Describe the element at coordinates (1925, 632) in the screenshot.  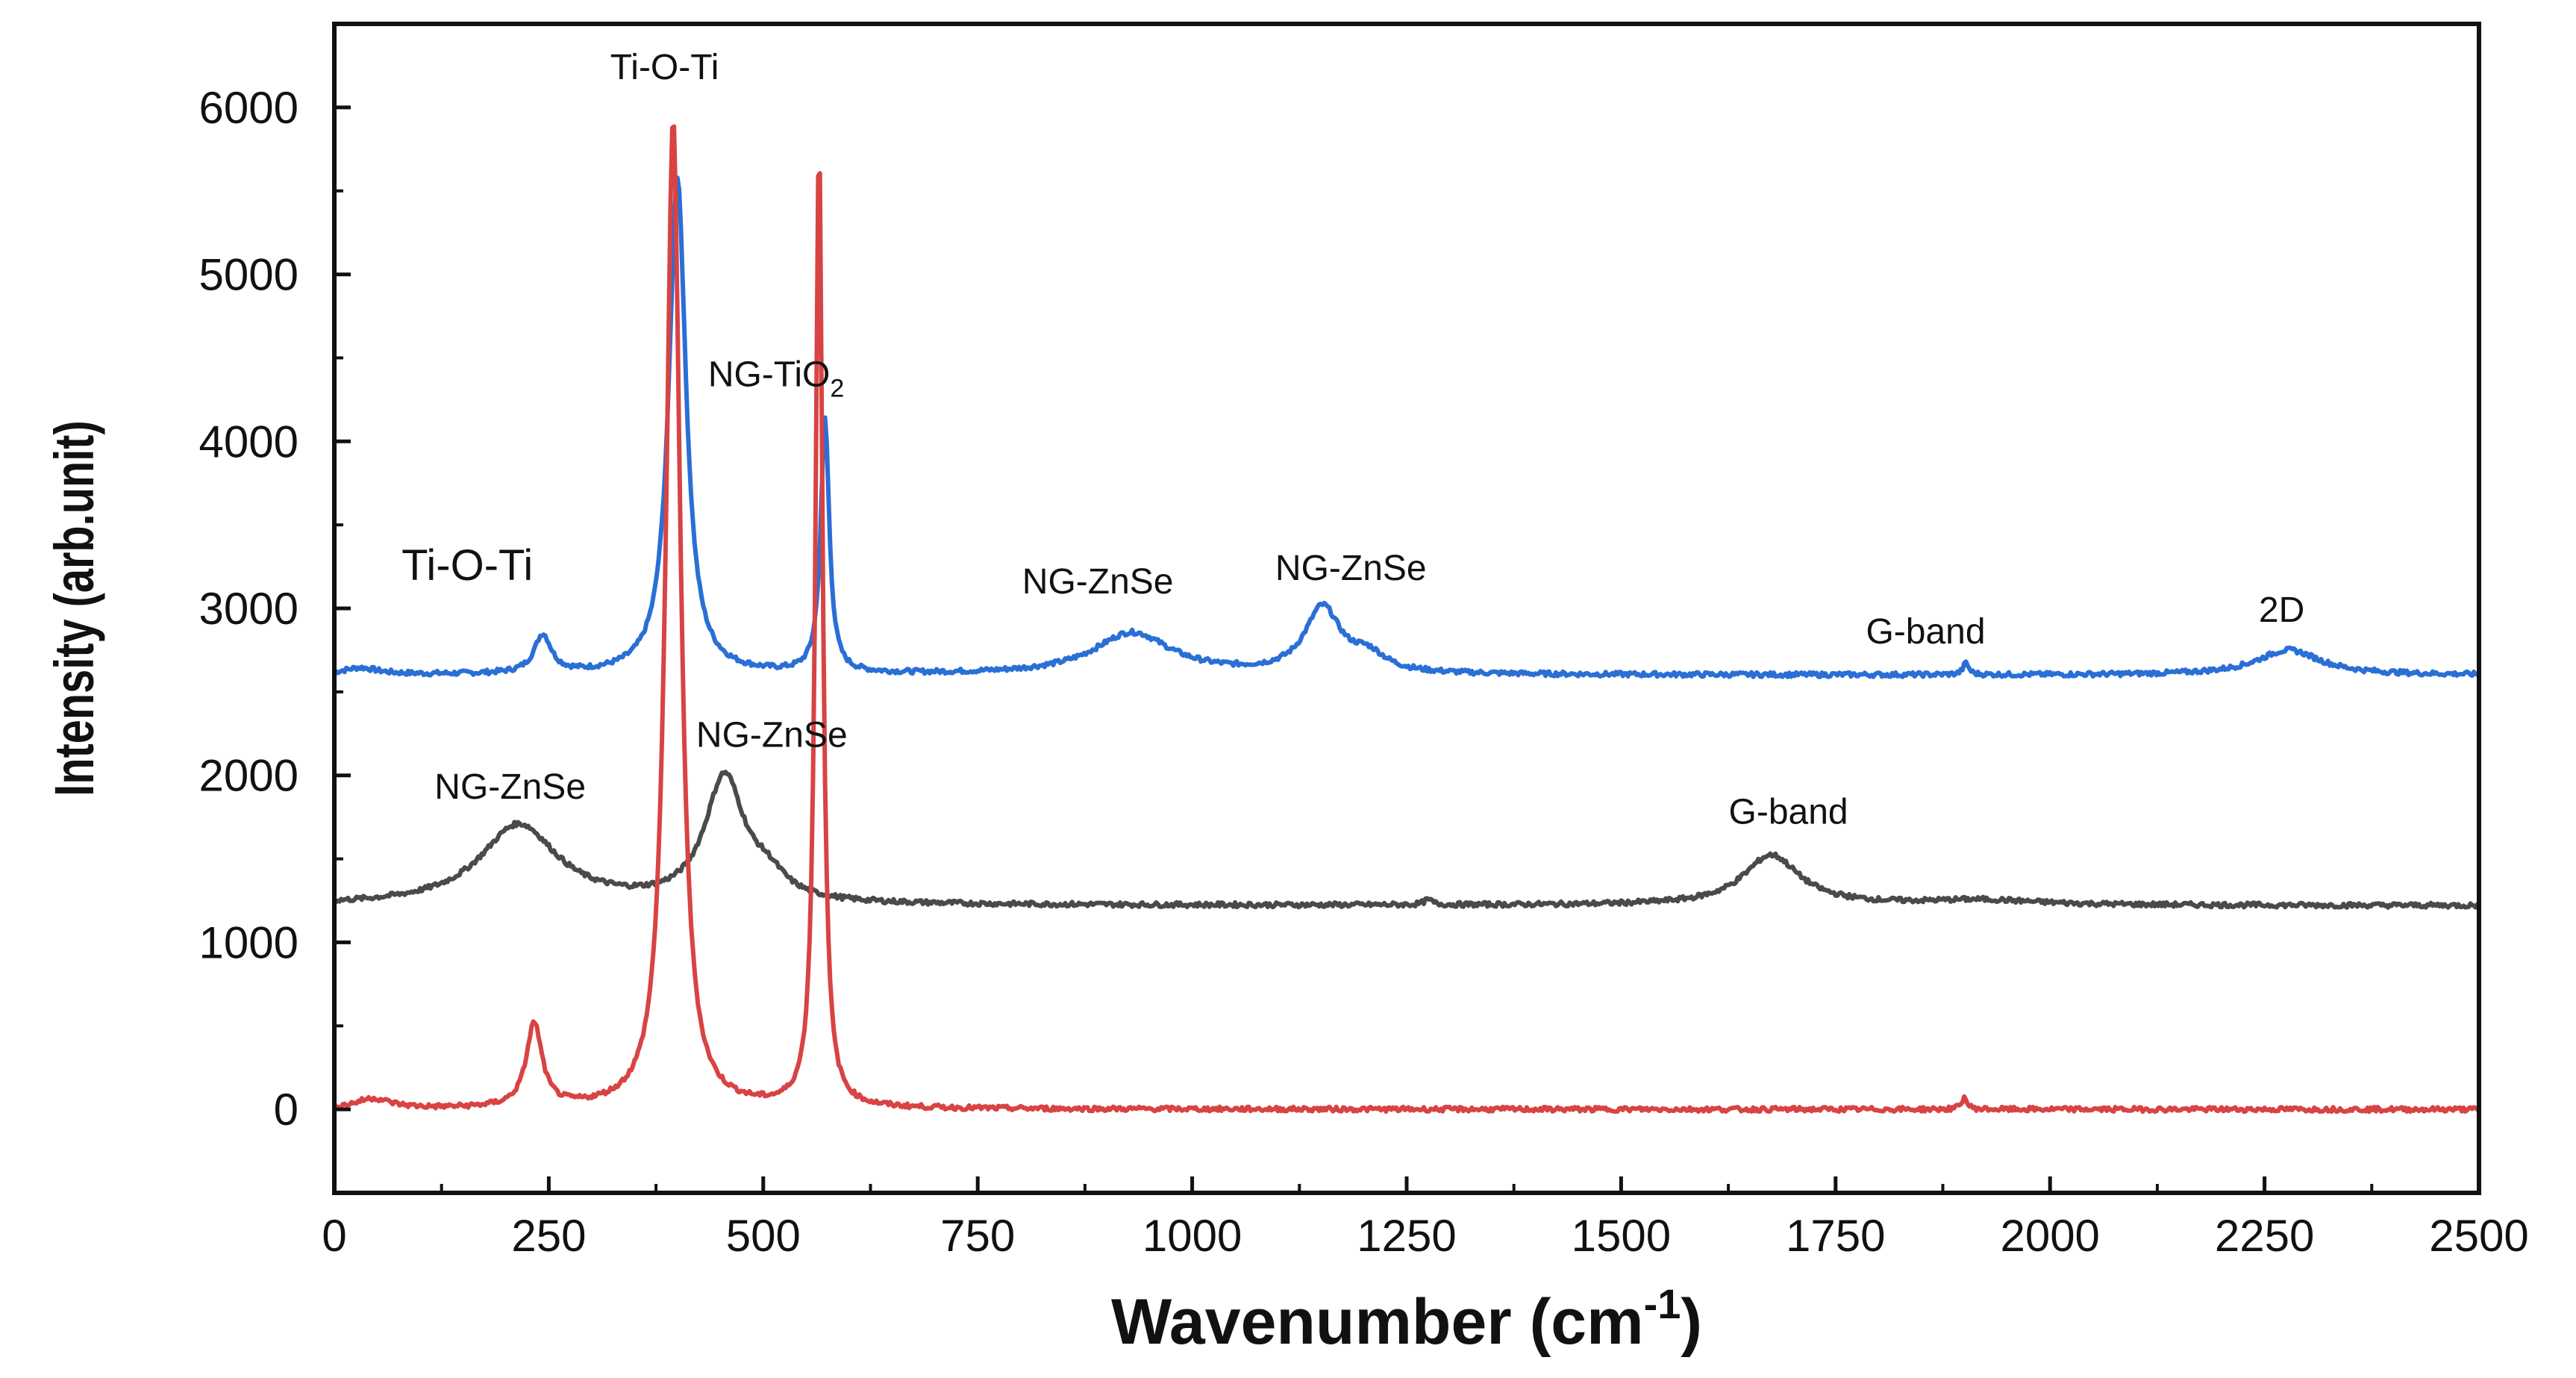
I see `annotation-5: G-band` at that location.